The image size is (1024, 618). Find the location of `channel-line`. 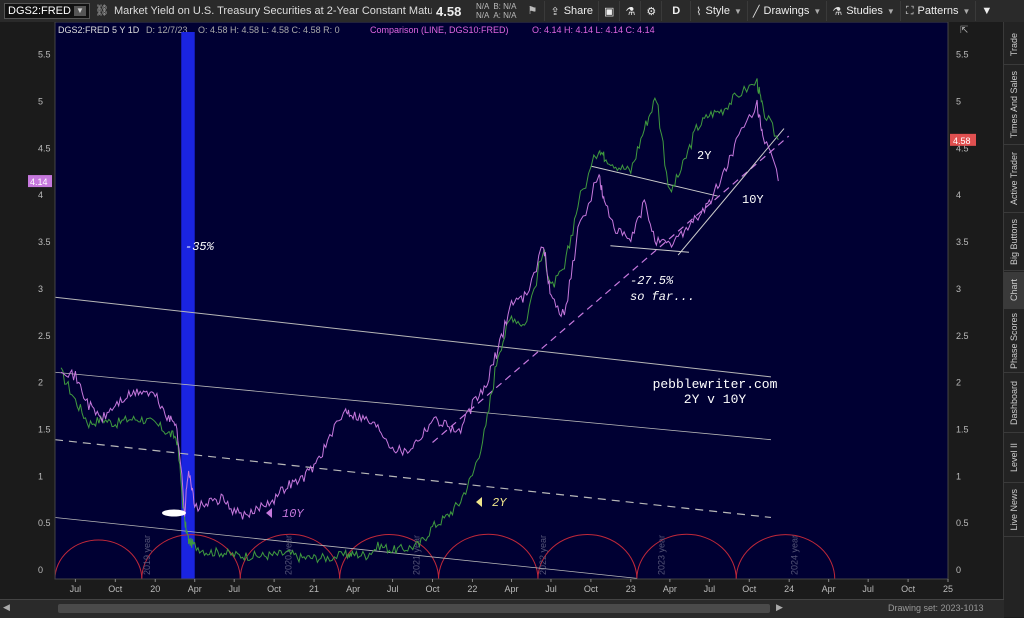

channel-line is located at coordinates (649, 249).